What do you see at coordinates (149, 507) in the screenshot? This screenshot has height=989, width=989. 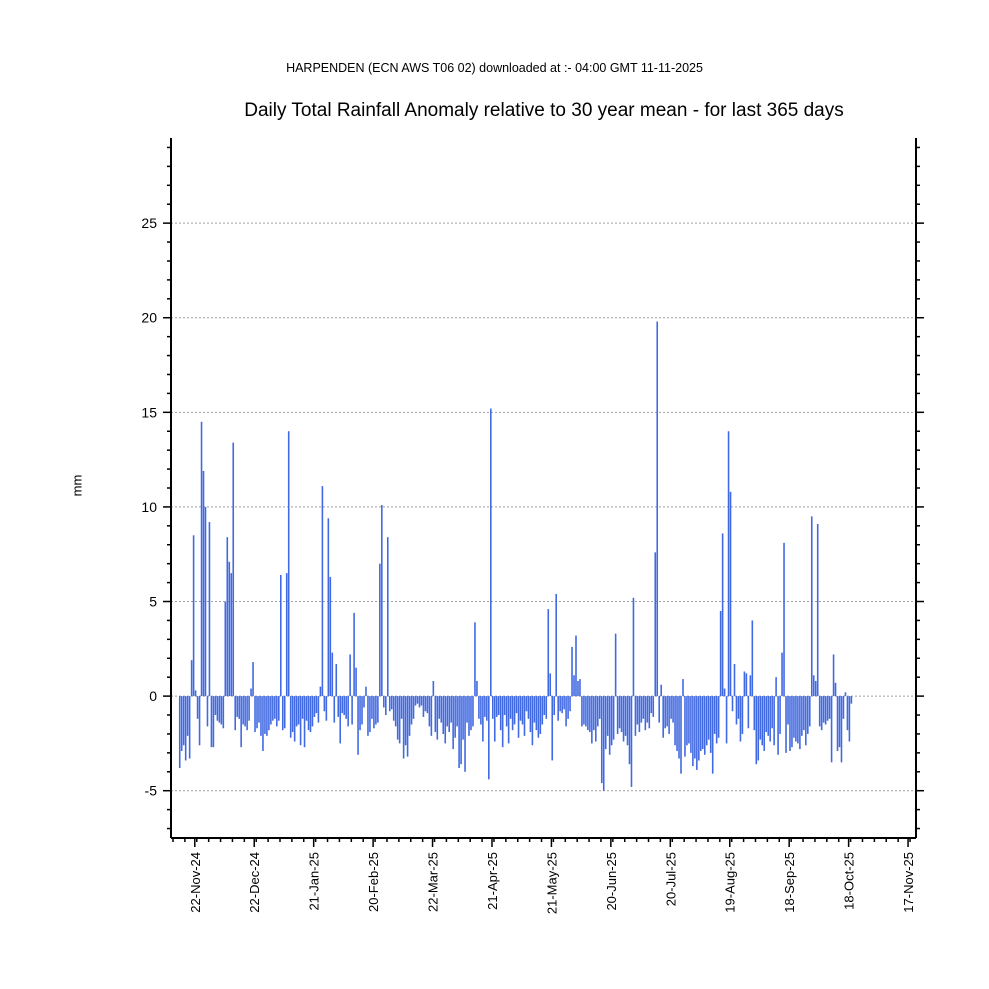 I see `y-tick-label: 10` at bounding box center [149, 507].